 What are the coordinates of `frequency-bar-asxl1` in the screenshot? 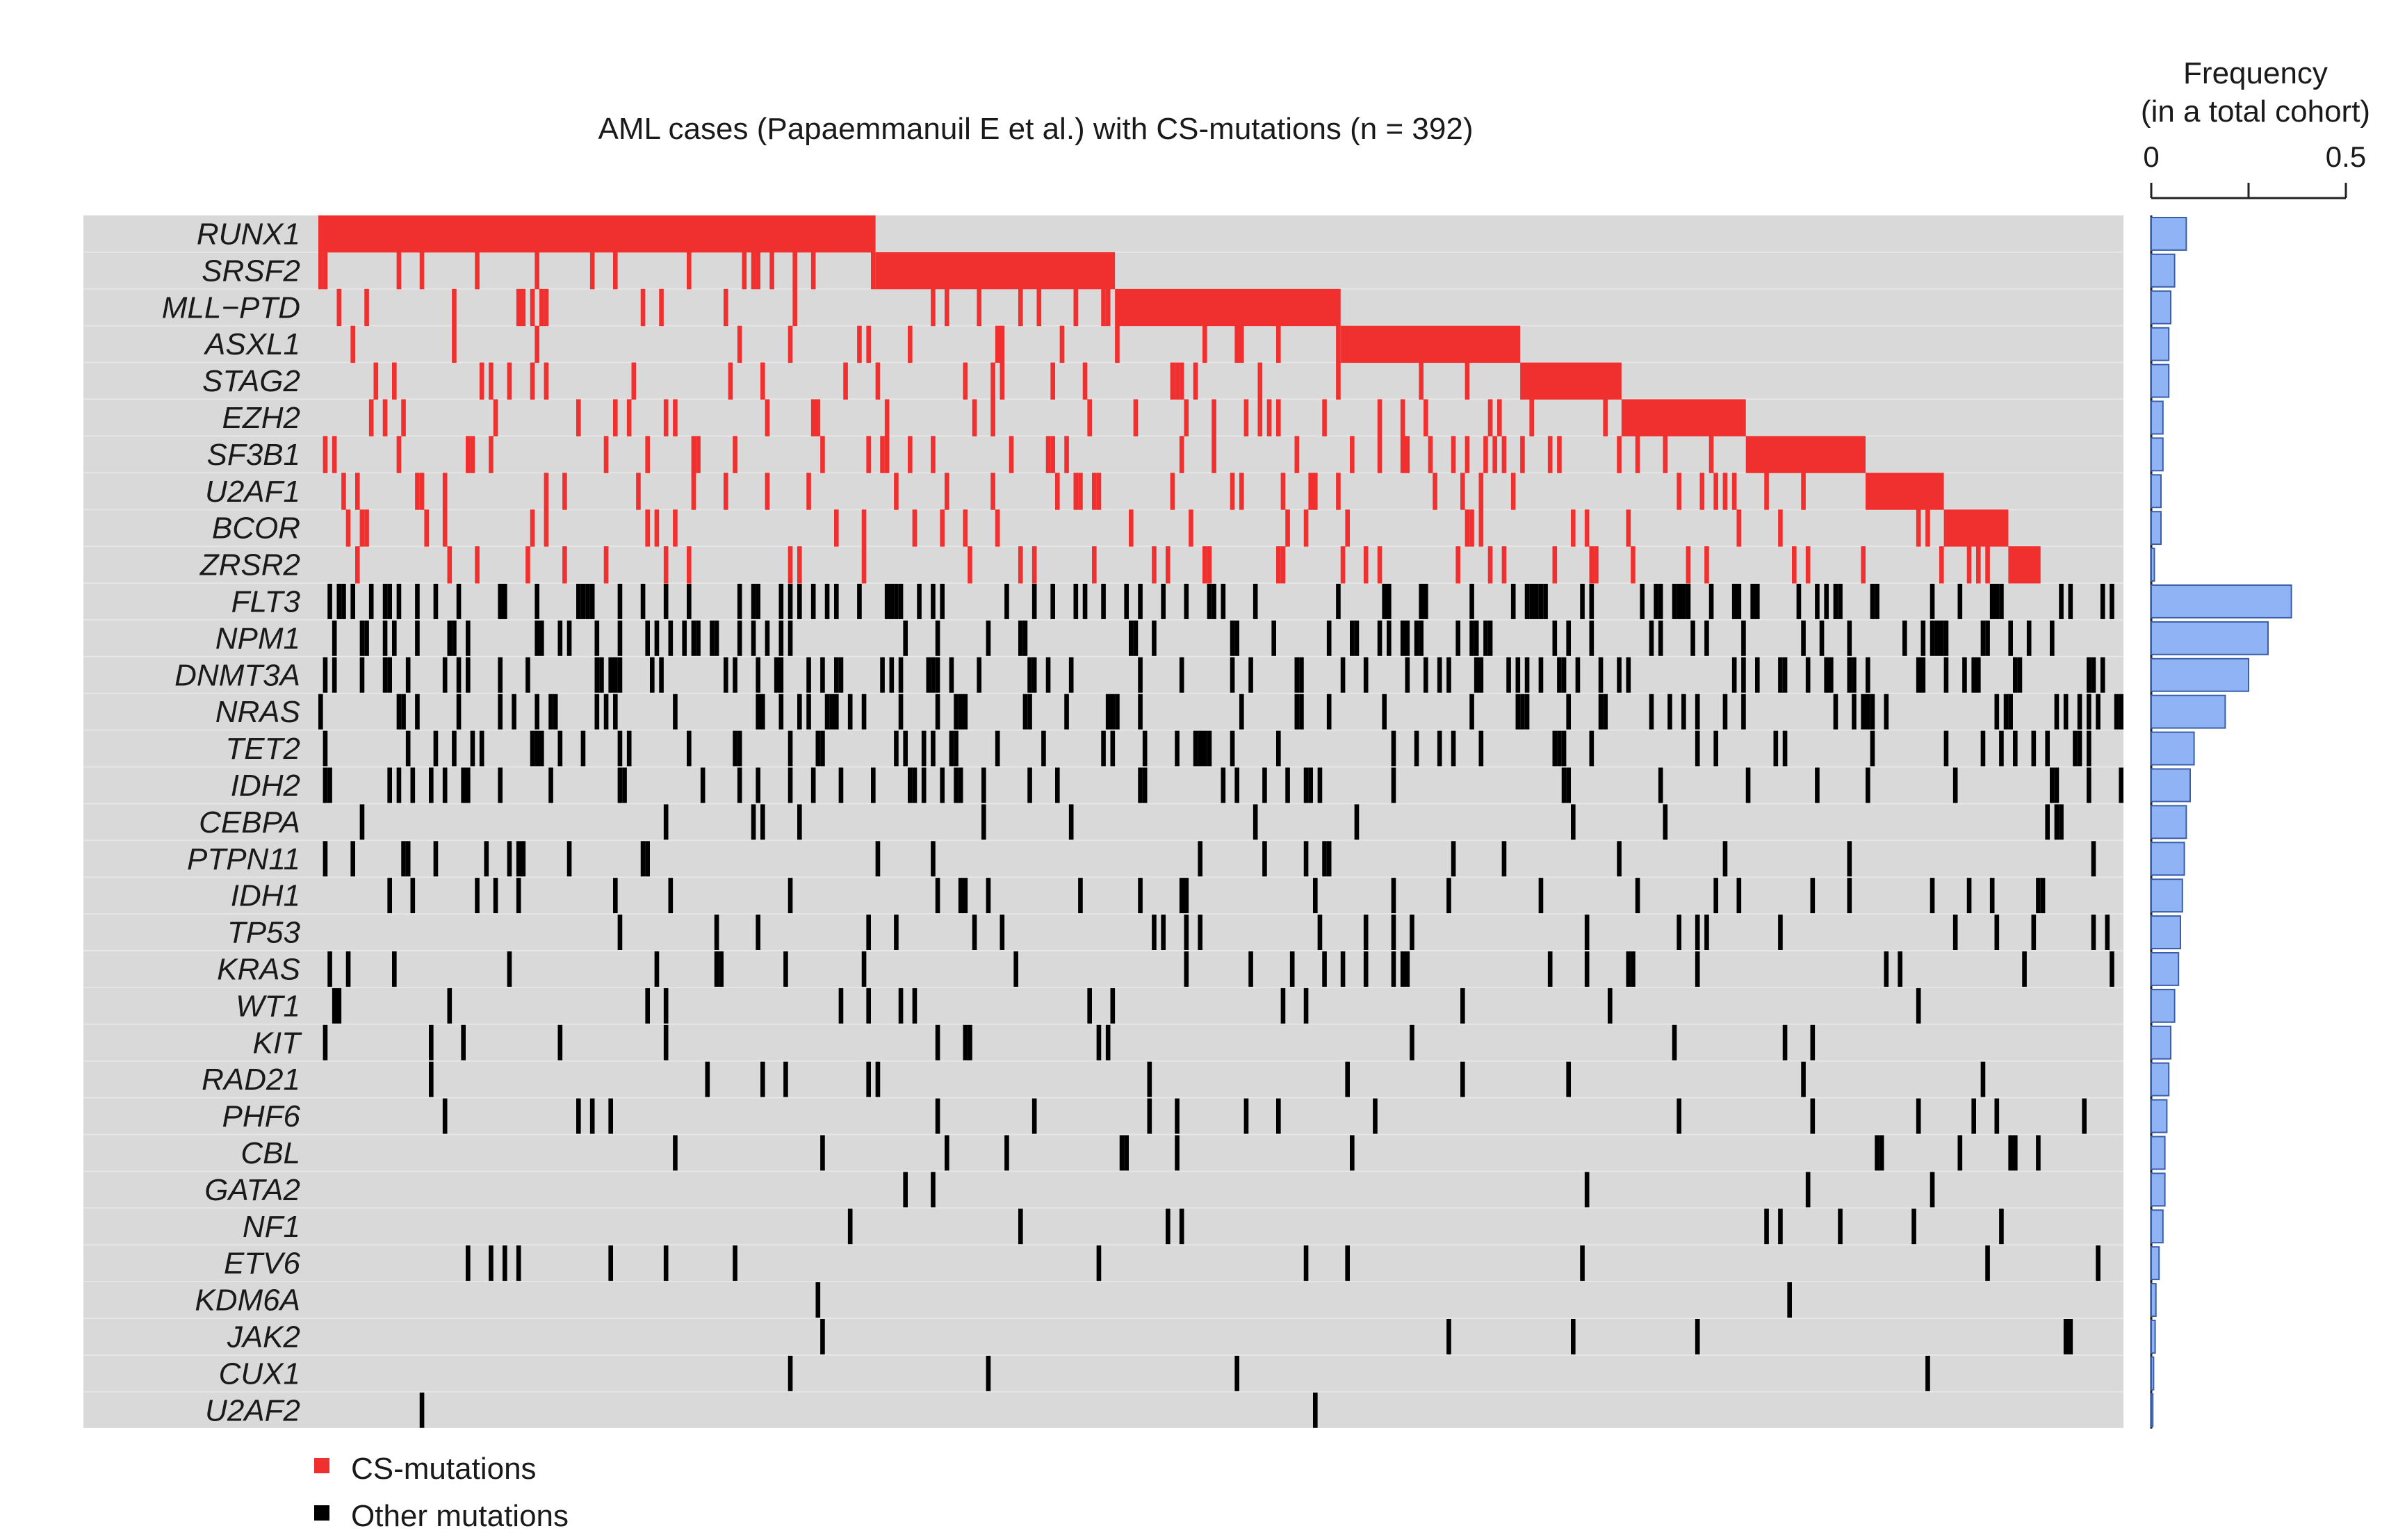 It's located at (2160, 344).